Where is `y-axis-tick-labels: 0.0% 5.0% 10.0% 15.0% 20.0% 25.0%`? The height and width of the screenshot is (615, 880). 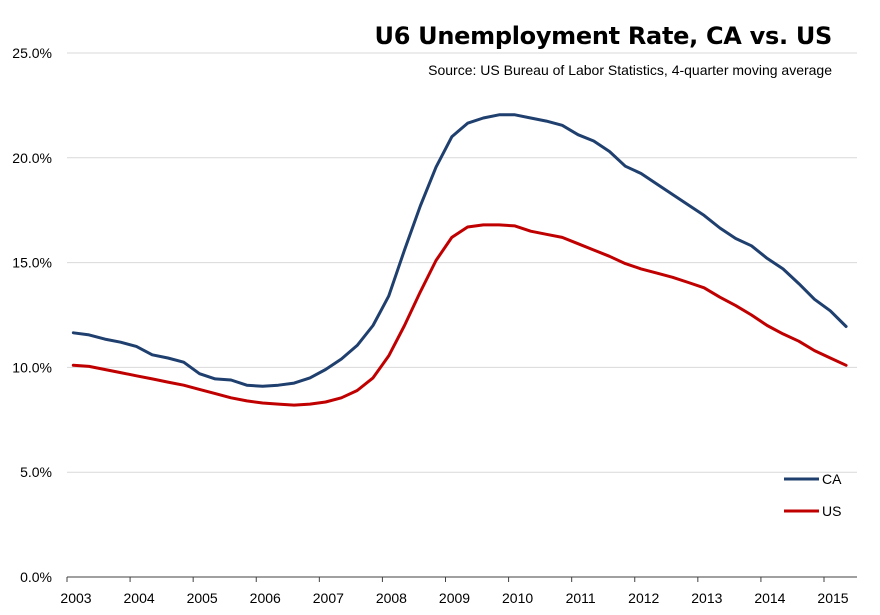 y-axis-tick-labels: 0.0% 5.0% 10.0% 15.0% 20.0% 25.0% is located at coordinates (32, 315).